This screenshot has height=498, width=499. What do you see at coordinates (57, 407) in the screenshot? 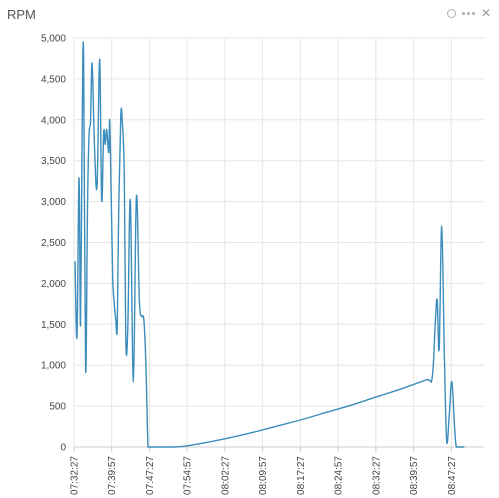
I see `y-tick-label: 500` at bounding box center [57, 407].